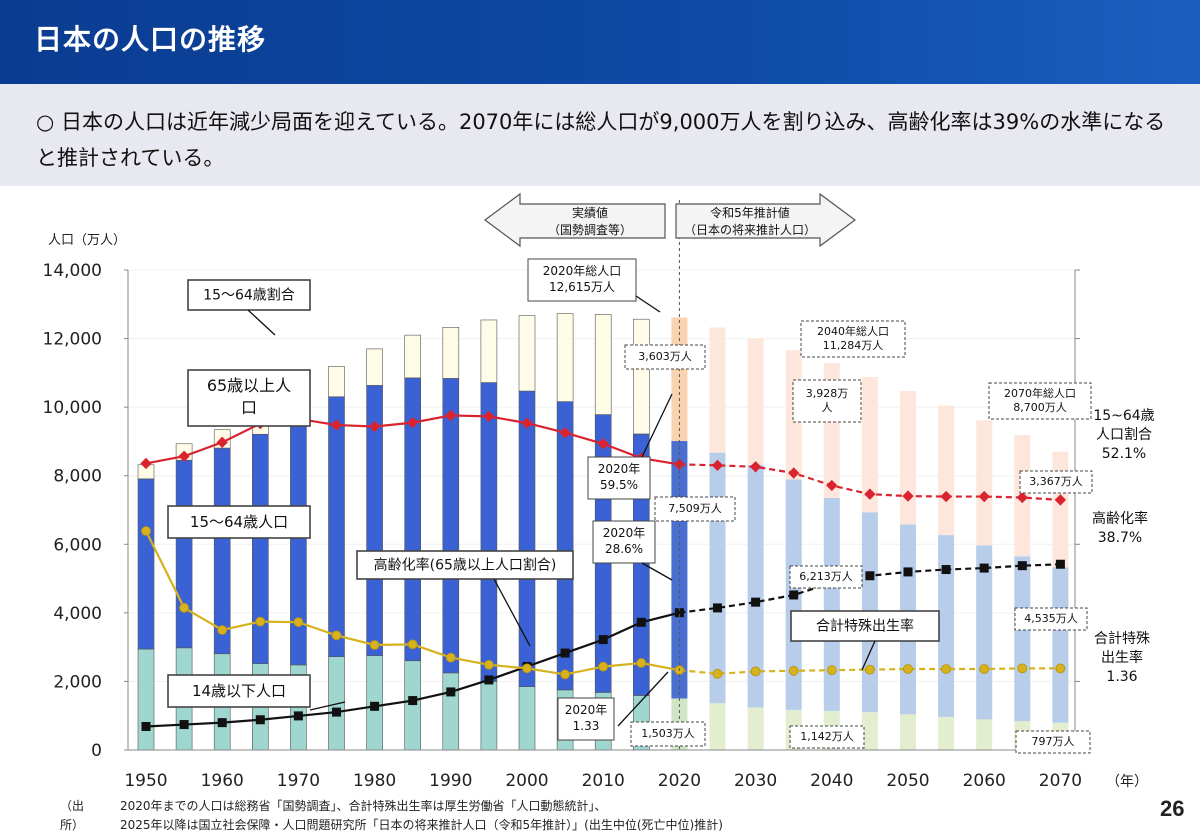 This screenshot has width=1200, height=837. Describe the element at coordinates (222, 780) in the screenshot. I see `x-tick-label: 1960` at that location.